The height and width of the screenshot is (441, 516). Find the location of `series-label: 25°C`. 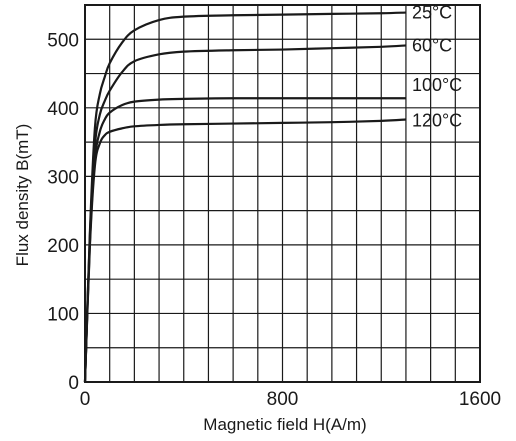

series-label: 25°C is located at coordinates (432, 13).